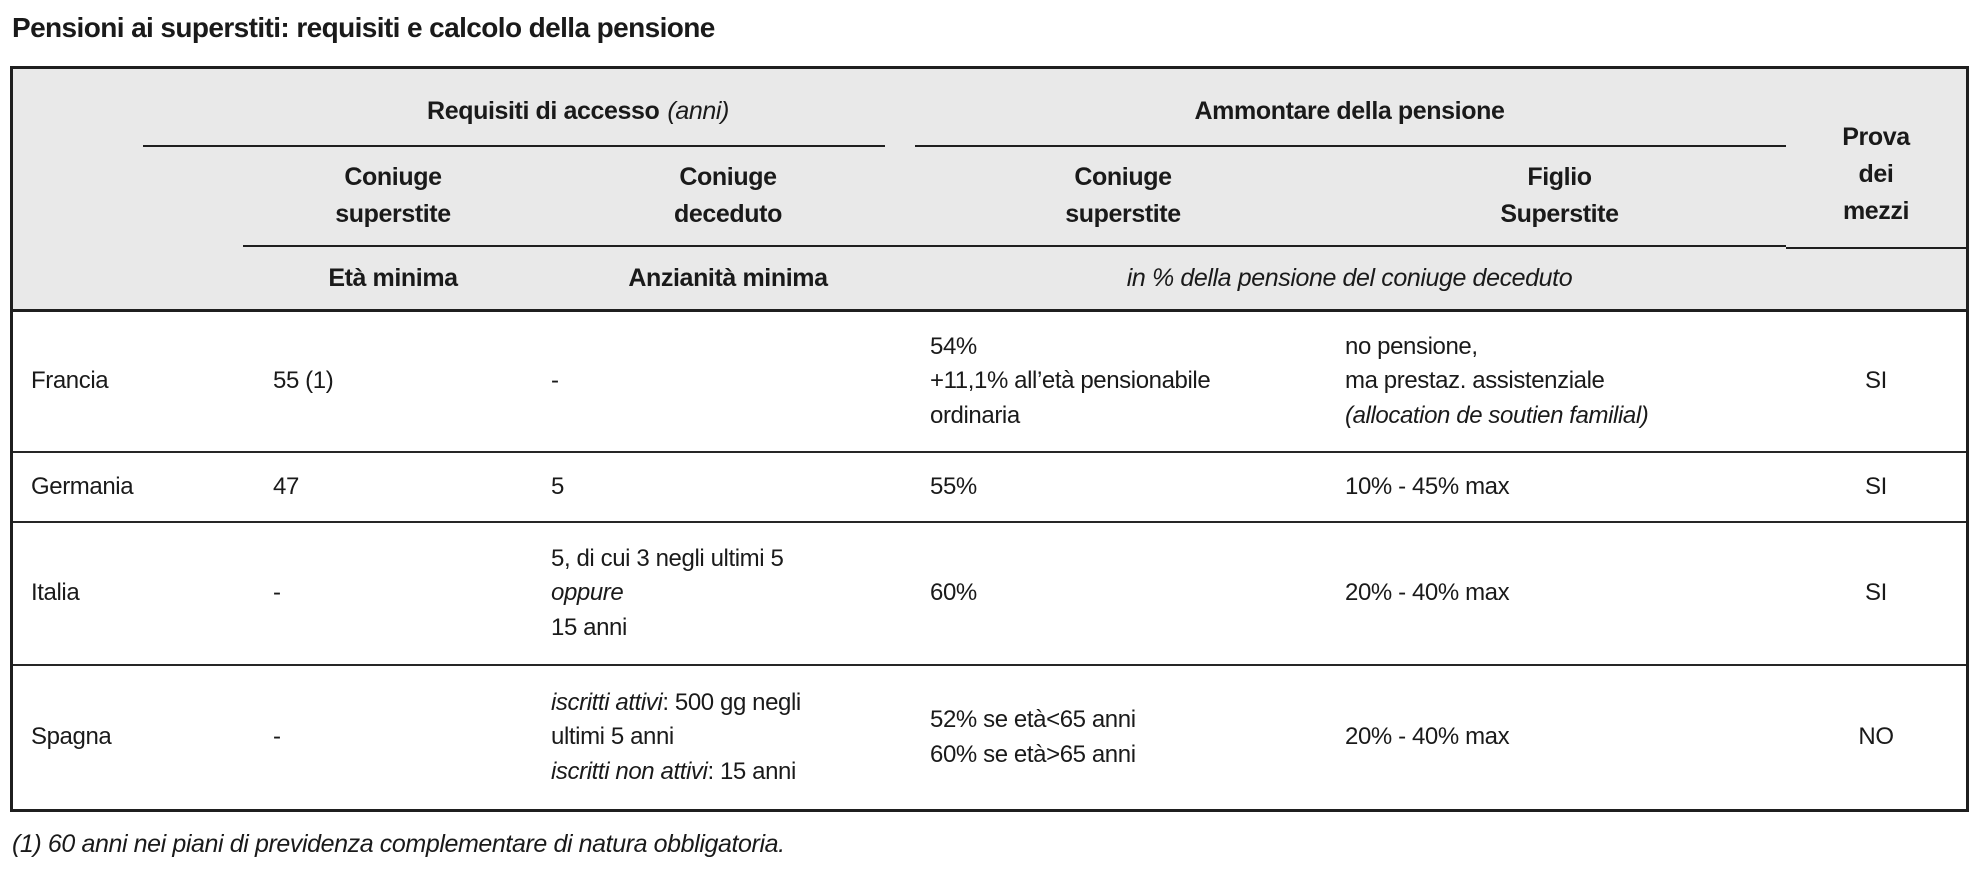 This screenshot has width=1985, height=878. What do you see at coordinates (543, 110) in the screenshot?
I see `header-group-access-label: Requisiti di accesso` at bounding box center [543, 110].